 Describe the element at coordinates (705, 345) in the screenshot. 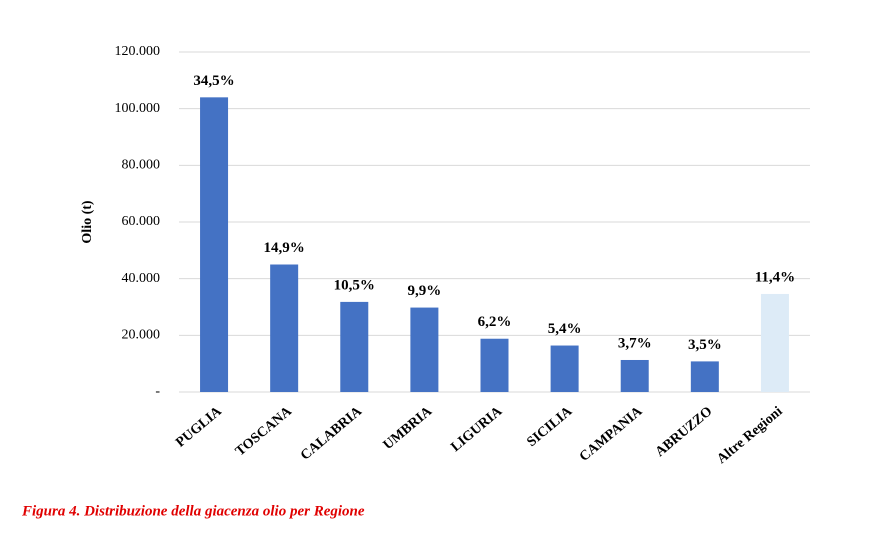

I see `data-label: 3,5%` at that location.